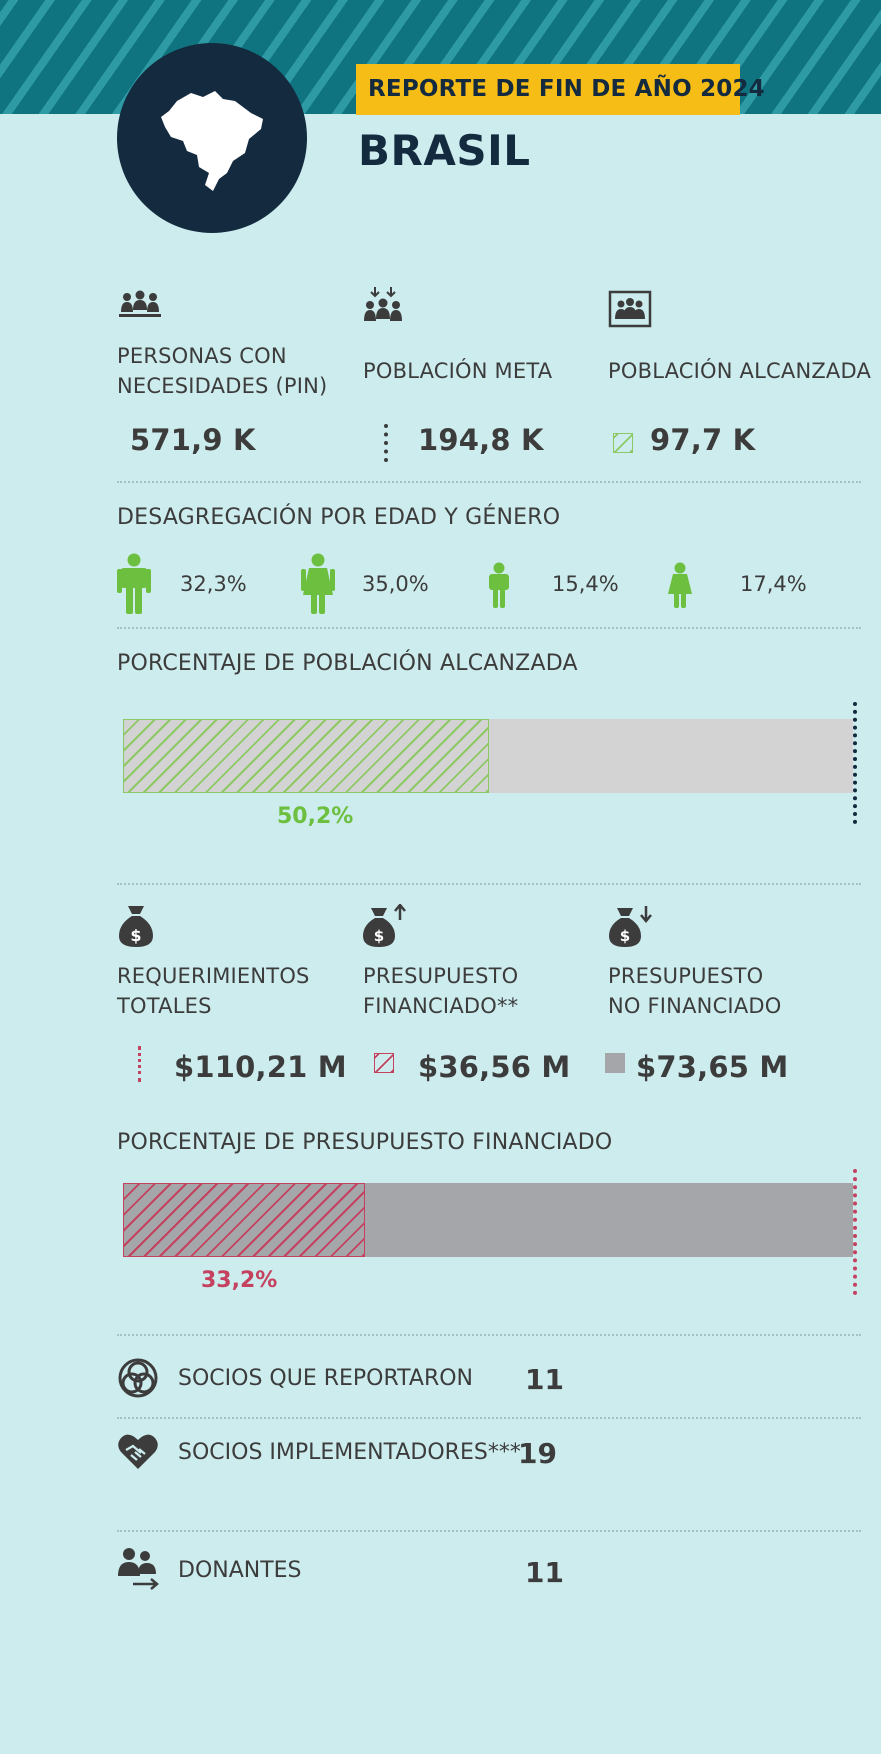 The image size is (881, 1754). I want to click on total-label-line1: REQUERIMIENTOS, so click(213, 976).